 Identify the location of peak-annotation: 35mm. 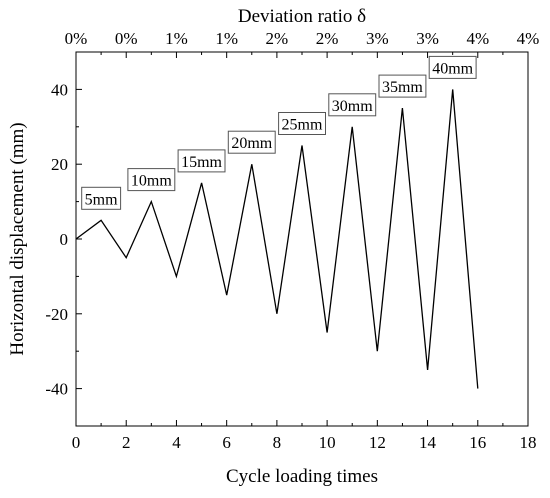
(402, 86).